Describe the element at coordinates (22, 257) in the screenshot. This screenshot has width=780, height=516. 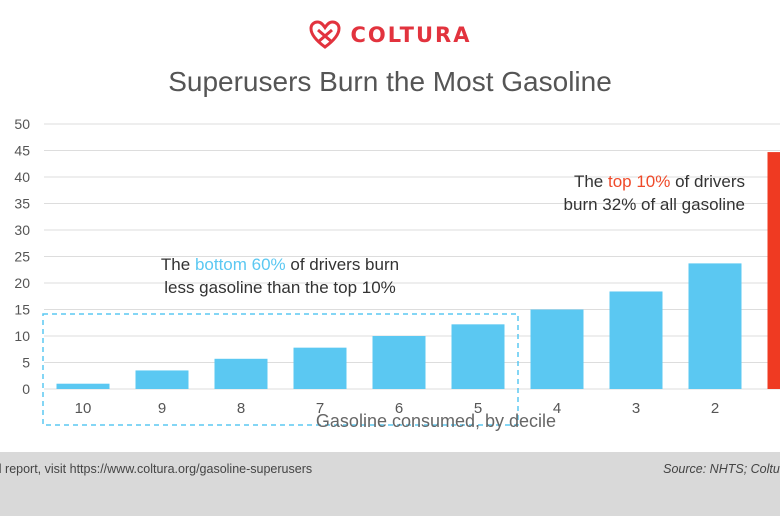
I see `y-tick-label: 25` at that location.